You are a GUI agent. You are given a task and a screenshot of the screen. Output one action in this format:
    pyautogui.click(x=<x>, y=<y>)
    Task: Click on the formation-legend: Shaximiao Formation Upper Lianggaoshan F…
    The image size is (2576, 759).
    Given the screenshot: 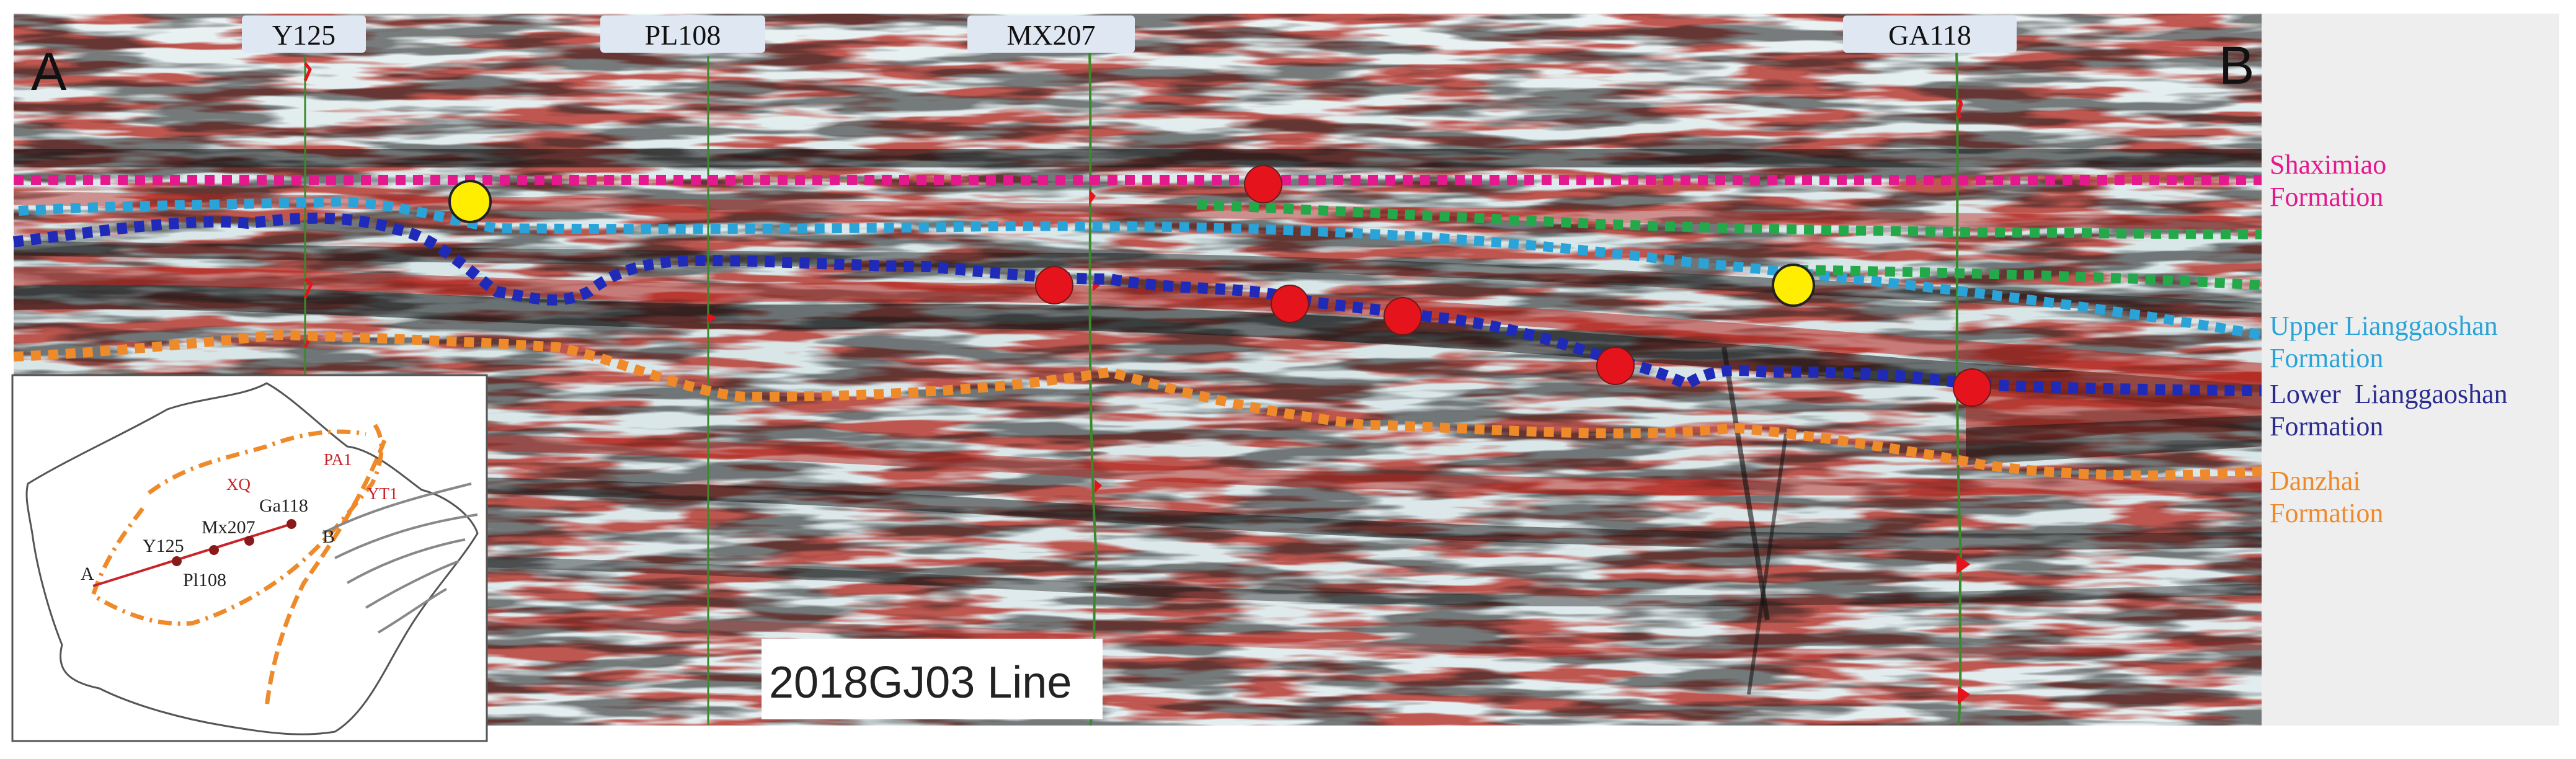 What is the action you would take?
    pyautogui.click(x=2389, y=339)
    